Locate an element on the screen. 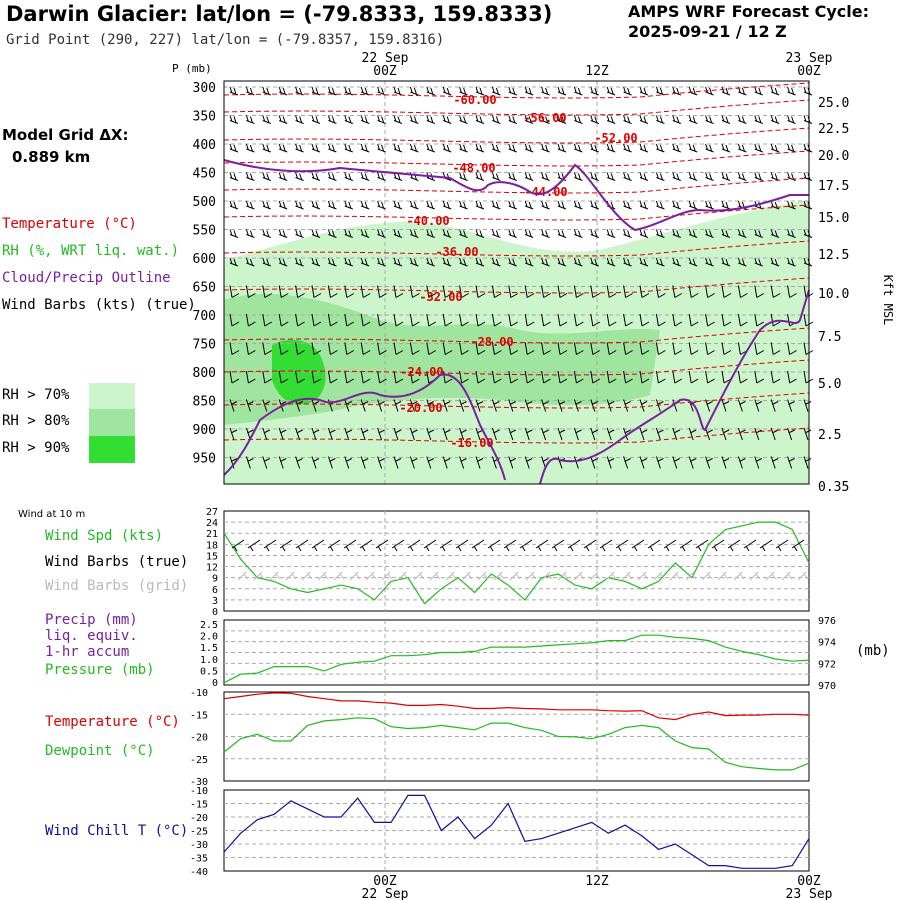 The width and height of the screenshot is (900, 900). precip-tick: 1.5 is located at coordinates (209, 648).